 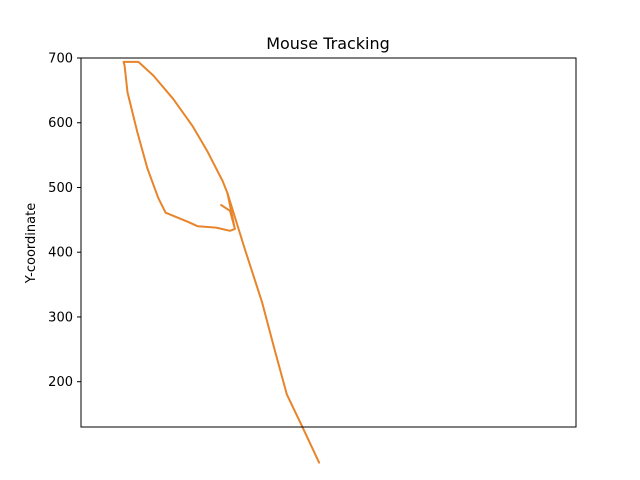 I want to click on y-tick-label: 200, so click(x=60, y=382).